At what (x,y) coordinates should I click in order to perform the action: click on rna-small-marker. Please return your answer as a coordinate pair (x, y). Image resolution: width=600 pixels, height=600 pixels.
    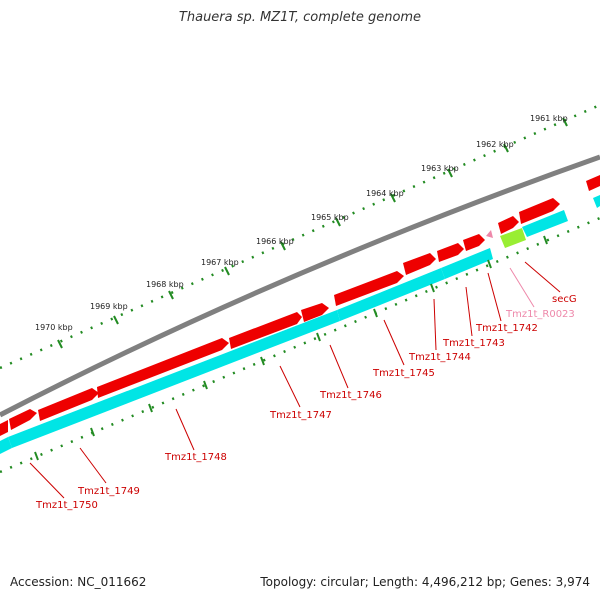
    Looking at the image, I should click on (489, 234).